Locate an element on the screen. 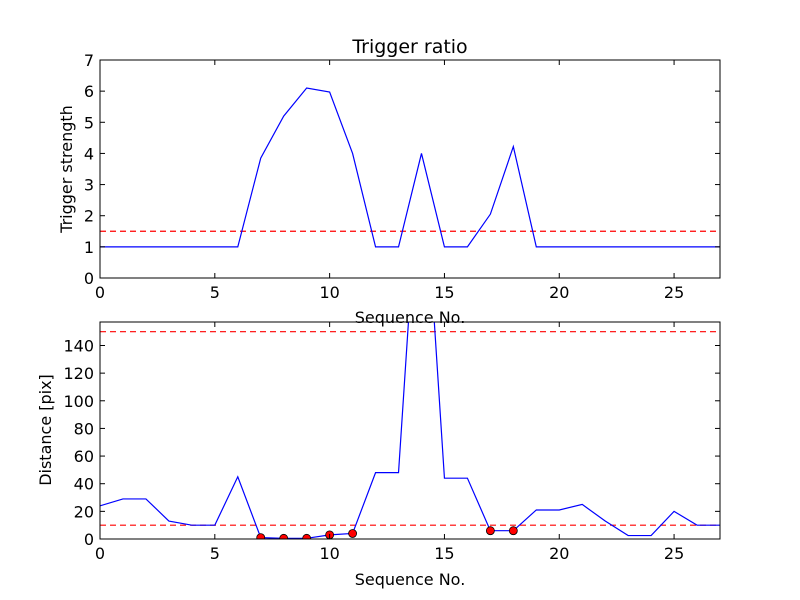 This screenshot has height=600, width=800. top-y-tick-label: 5 is located at coordinates (89, 122).